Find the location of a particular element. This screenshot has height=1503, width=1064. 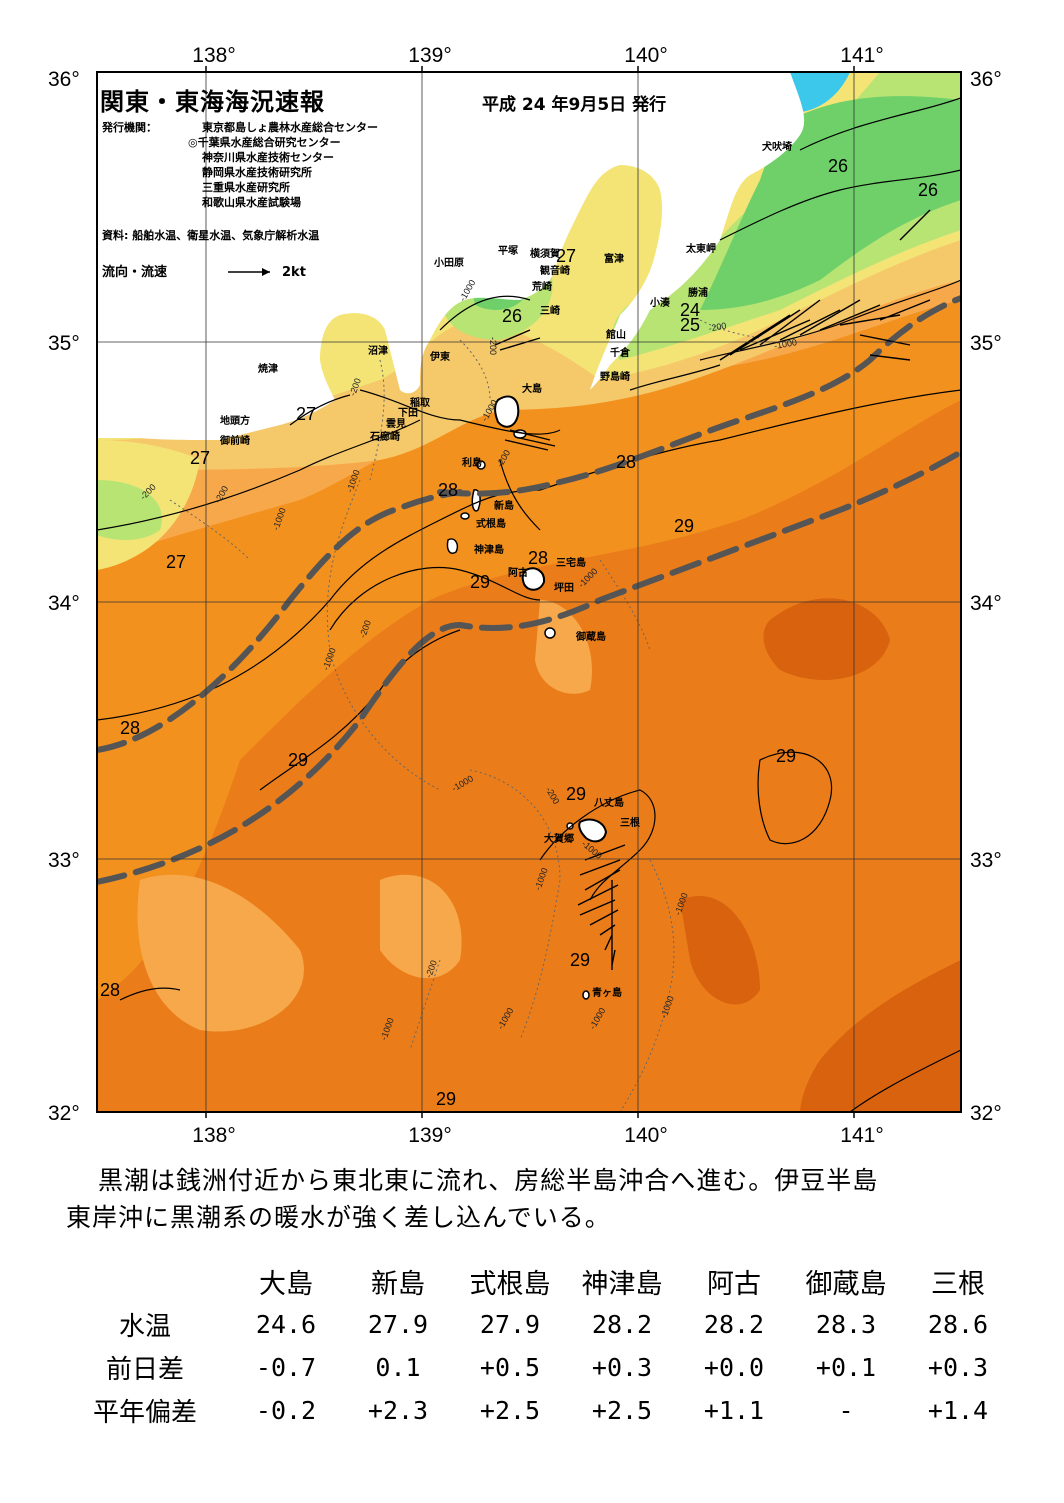

place-name: 三宅島 is located at coordinates (571, 562).